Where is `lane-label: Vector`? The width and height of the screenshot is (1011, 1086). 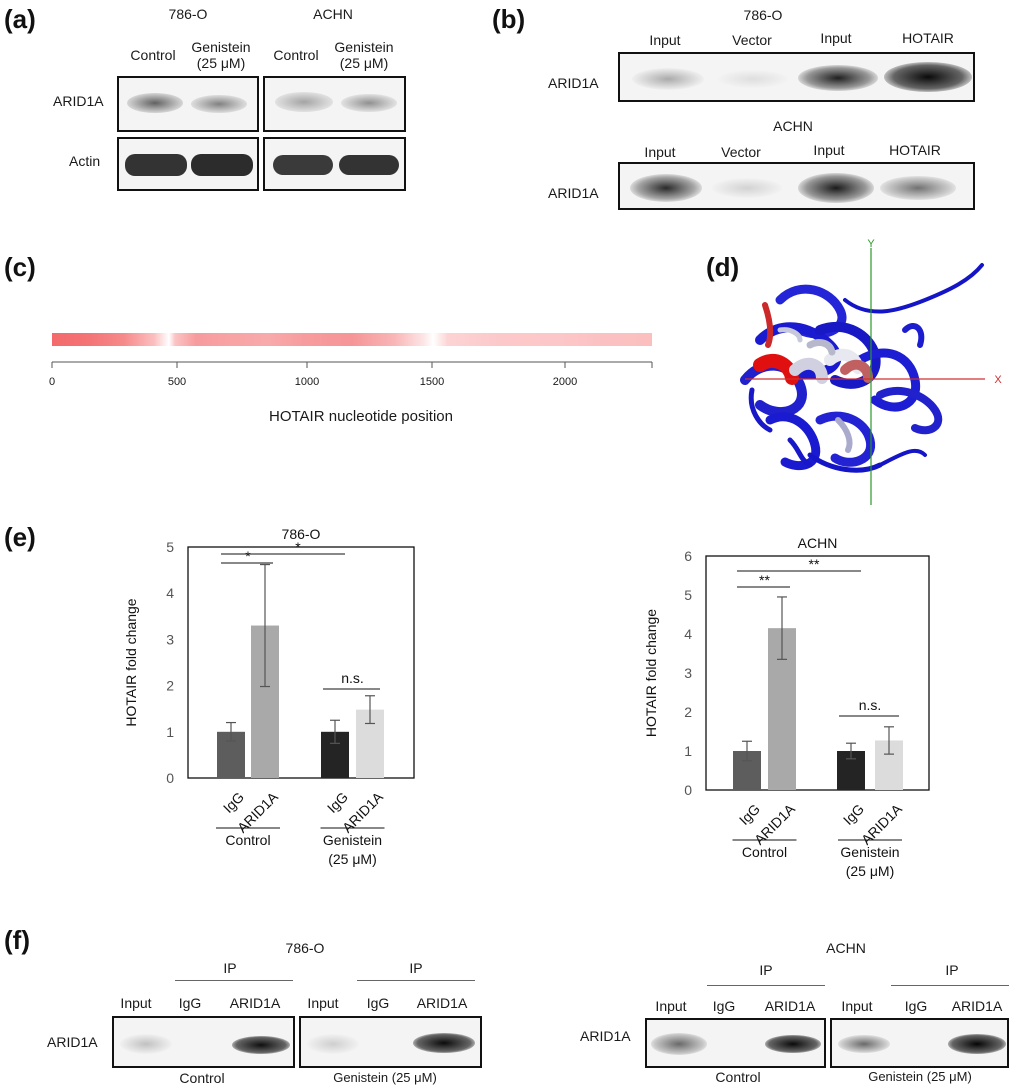 lane-label: Vector is located at coordinates (752, 40).